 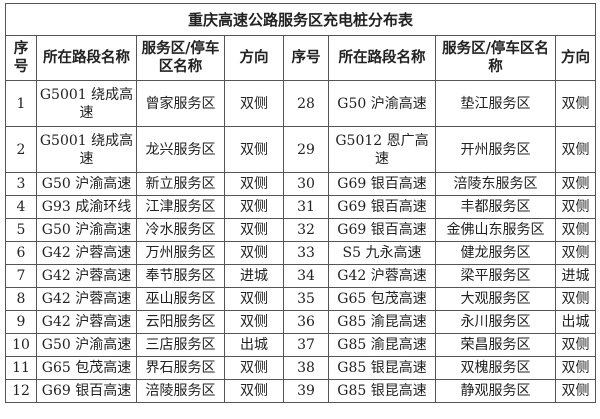 What do you see at coordinates (21, 345) in the screenshot?
I see `cell-index: 10` at bounding box center [21, 345].